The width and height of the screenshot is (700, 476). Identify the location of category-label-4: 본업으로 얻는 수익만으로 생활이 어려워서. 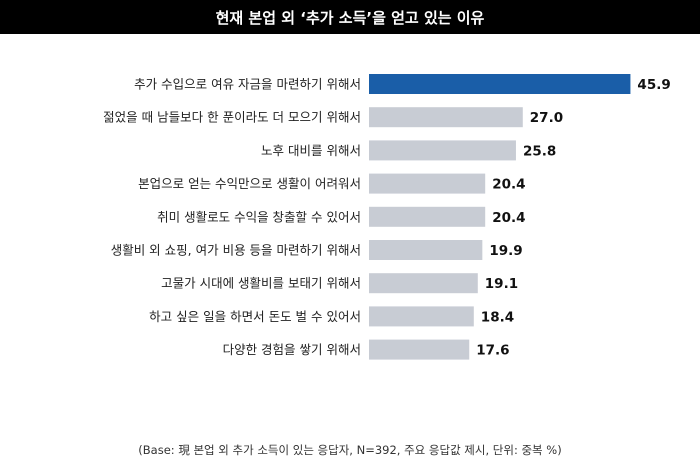
(249, 183).